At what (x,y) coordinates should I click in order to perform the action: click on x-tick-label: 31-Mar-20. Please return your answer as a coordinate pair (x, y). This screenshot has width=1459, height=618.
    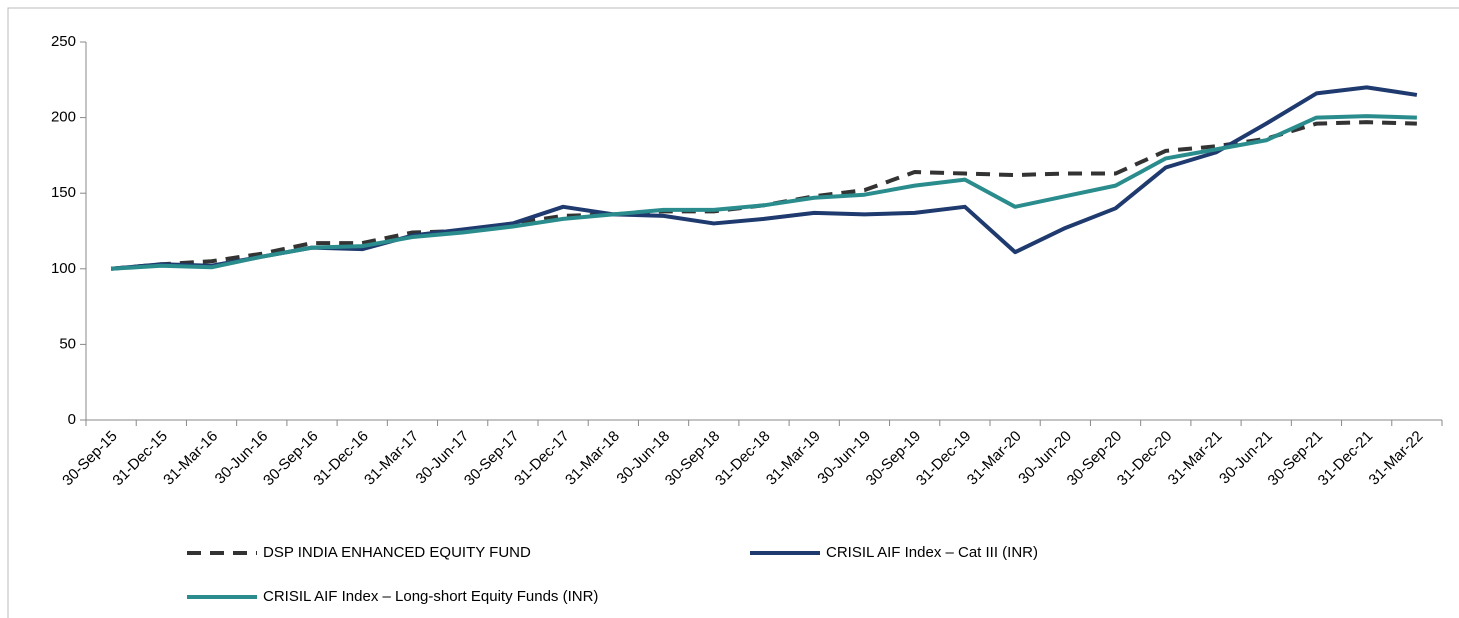
    Looking at the image, I should click on (994, 458).